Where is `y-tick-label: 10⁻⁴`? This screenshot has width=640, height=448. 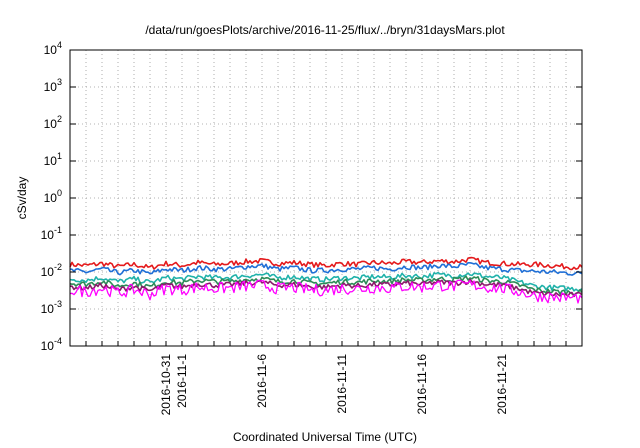 y-tick-label: 10⁻⁴ is located at coordinates (51, 344).